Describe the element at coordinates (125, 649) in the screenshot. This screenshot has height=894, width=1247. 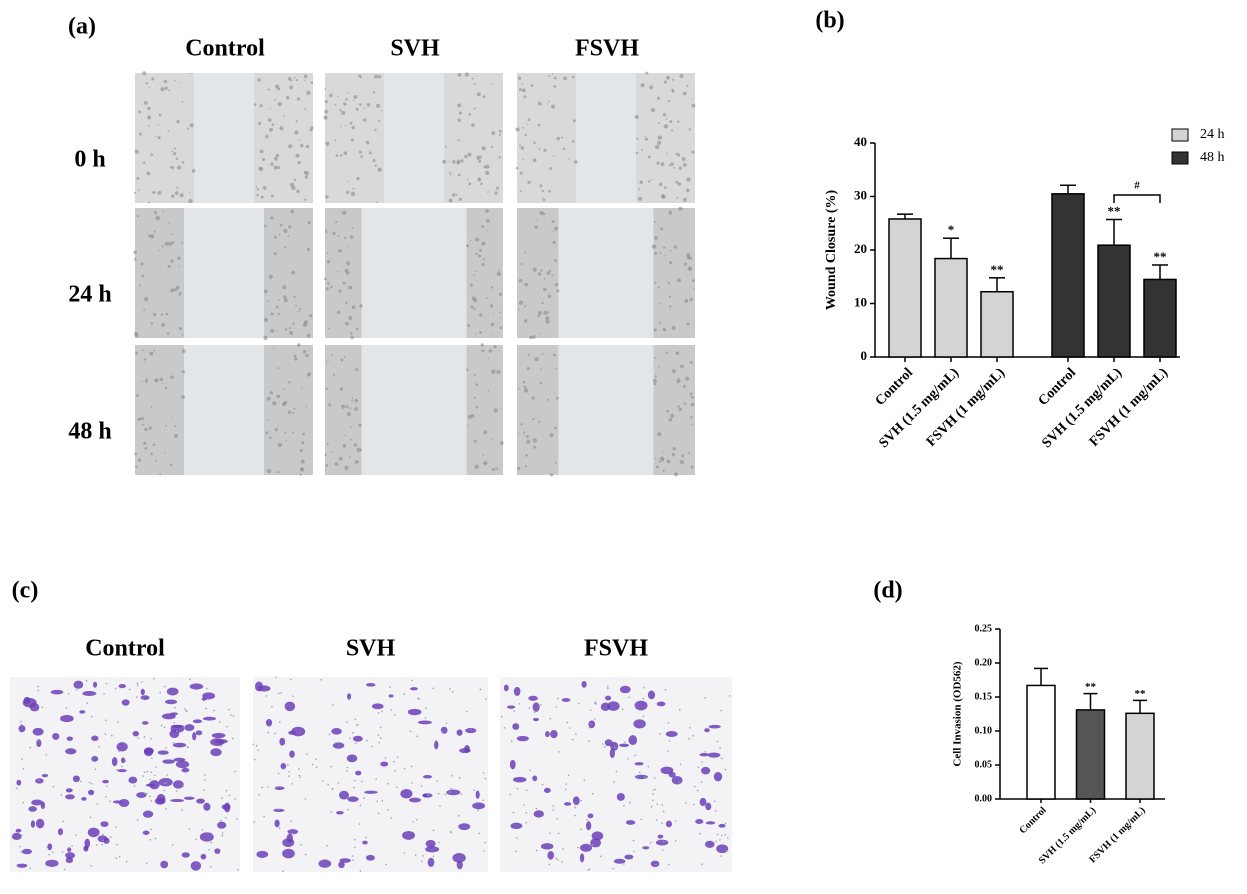
I see `column-header: Control` at that location.